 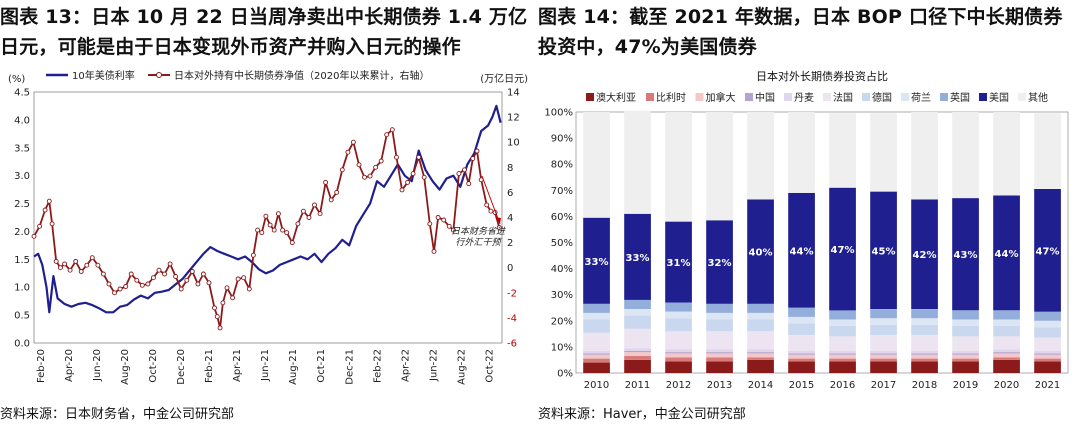 What do you see at coordinates (562, 321) in the screenshot?
I see `y-tick-label: 20%` at bounding box center [562, 321].